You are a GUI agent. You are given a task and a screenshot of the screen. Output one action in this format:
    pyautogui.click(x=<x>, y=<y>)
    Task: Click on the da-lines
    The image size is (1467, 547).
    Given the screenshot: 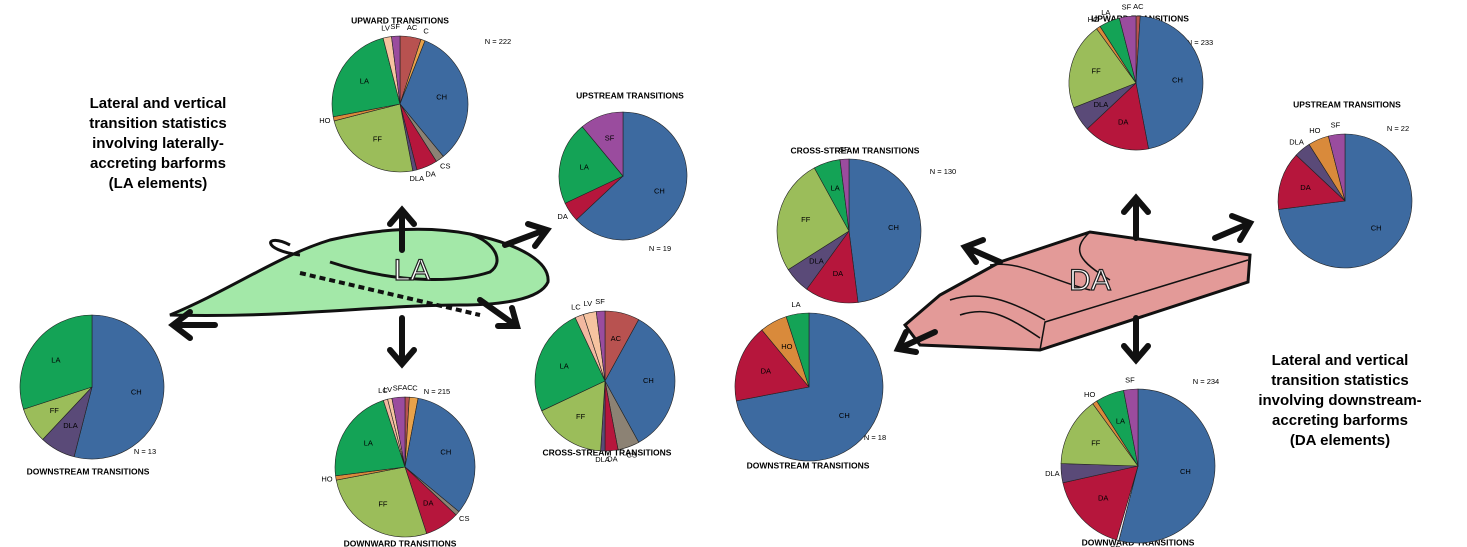 What is the action you would take?
    pyautogui.click(x=1099, y=291)
    